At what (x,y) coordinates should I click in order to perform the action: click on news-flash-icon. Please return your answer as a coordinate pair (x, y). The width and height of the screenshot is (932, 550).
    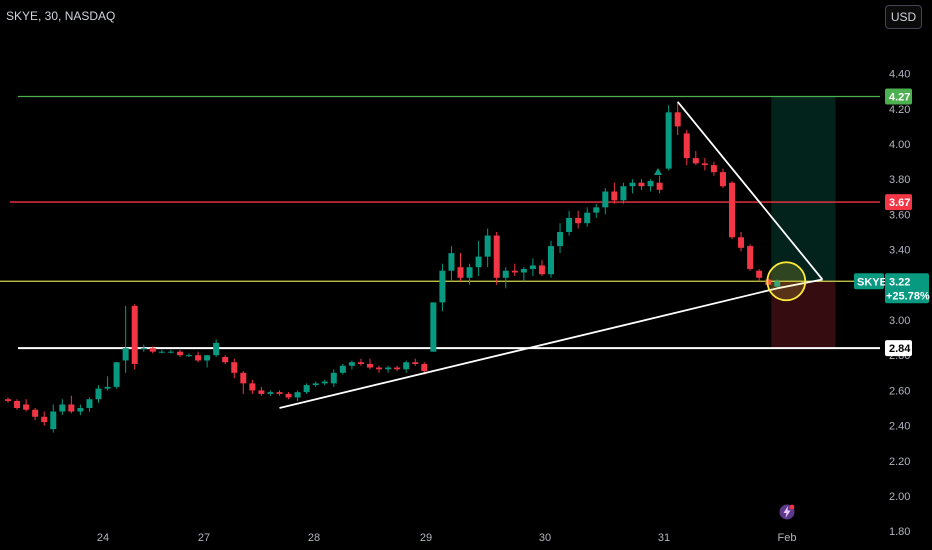
    Looking at the image, I should click on (787, 512).